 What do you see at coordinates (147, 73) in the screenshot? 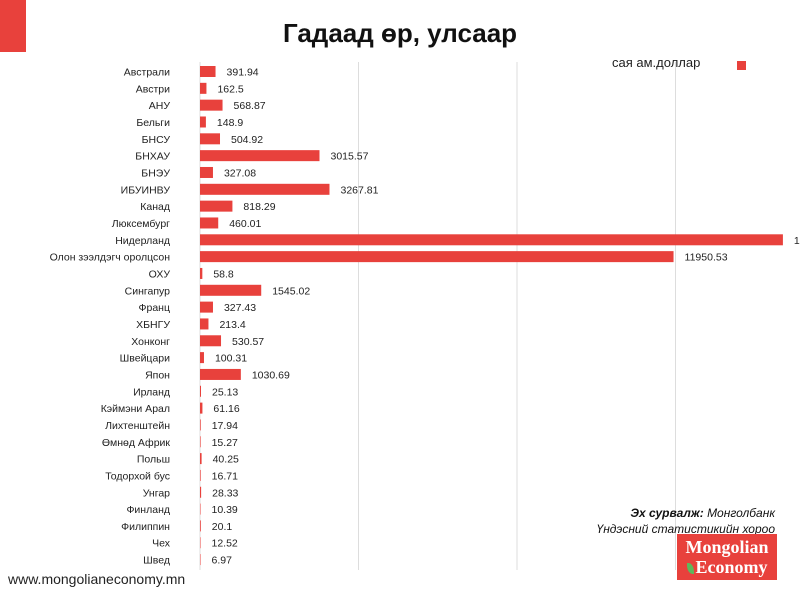
I see `category-label: Австрали` at bounding box center [147, 73].